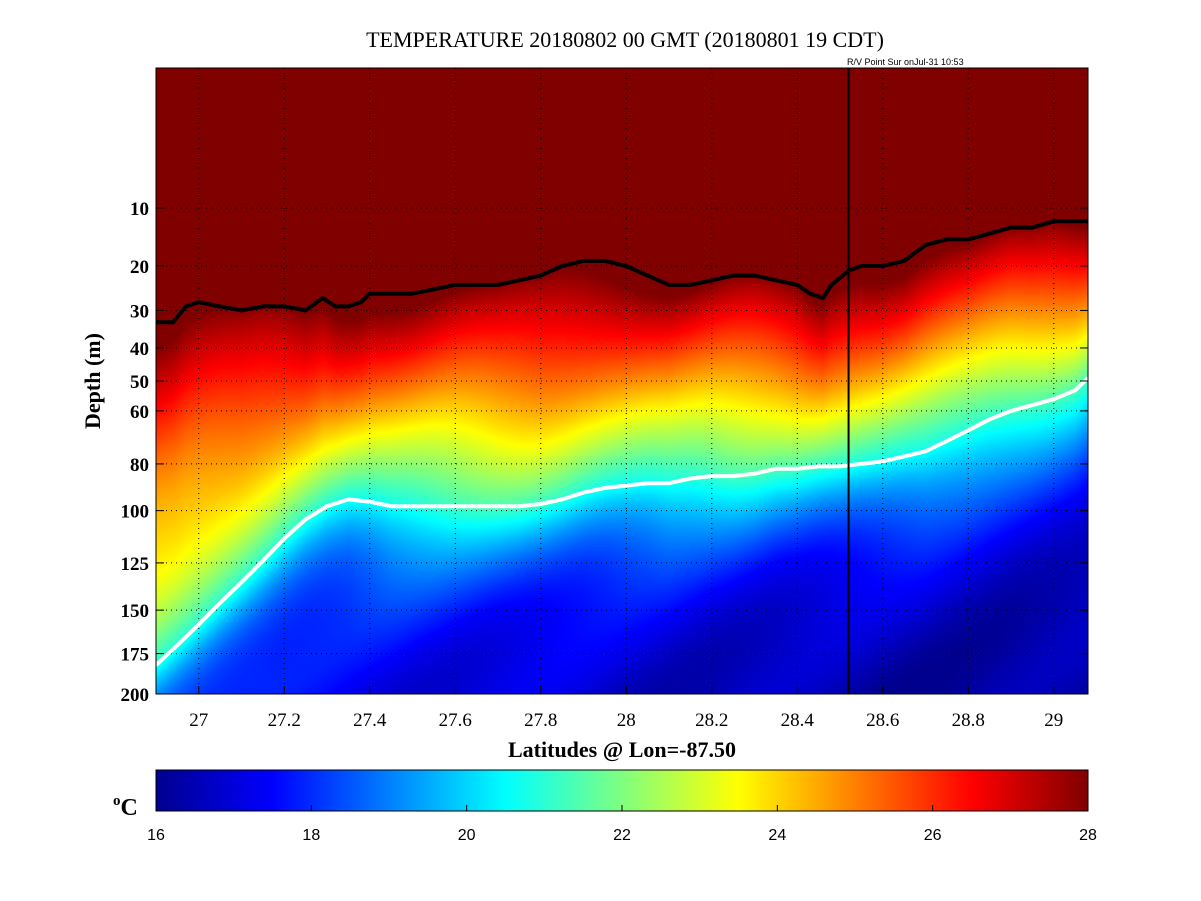 The image size is (1201, 901). Describe the element at coordinates (968, 720) in the screenshot. I see `x-tick-label-9: 28.8` at that location.